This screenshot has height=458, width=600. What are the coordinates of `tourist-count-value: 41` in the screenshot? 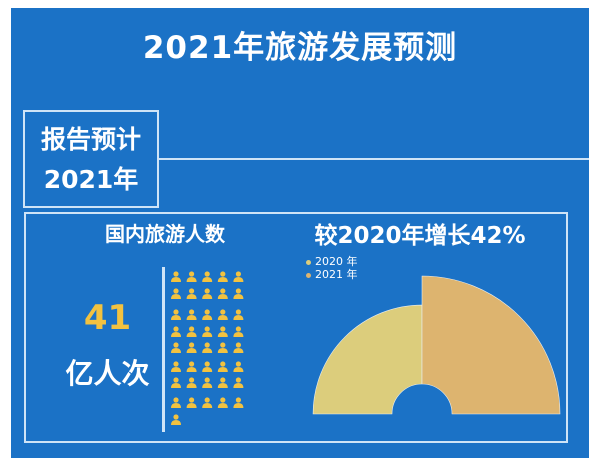 It's located at (107, 318).